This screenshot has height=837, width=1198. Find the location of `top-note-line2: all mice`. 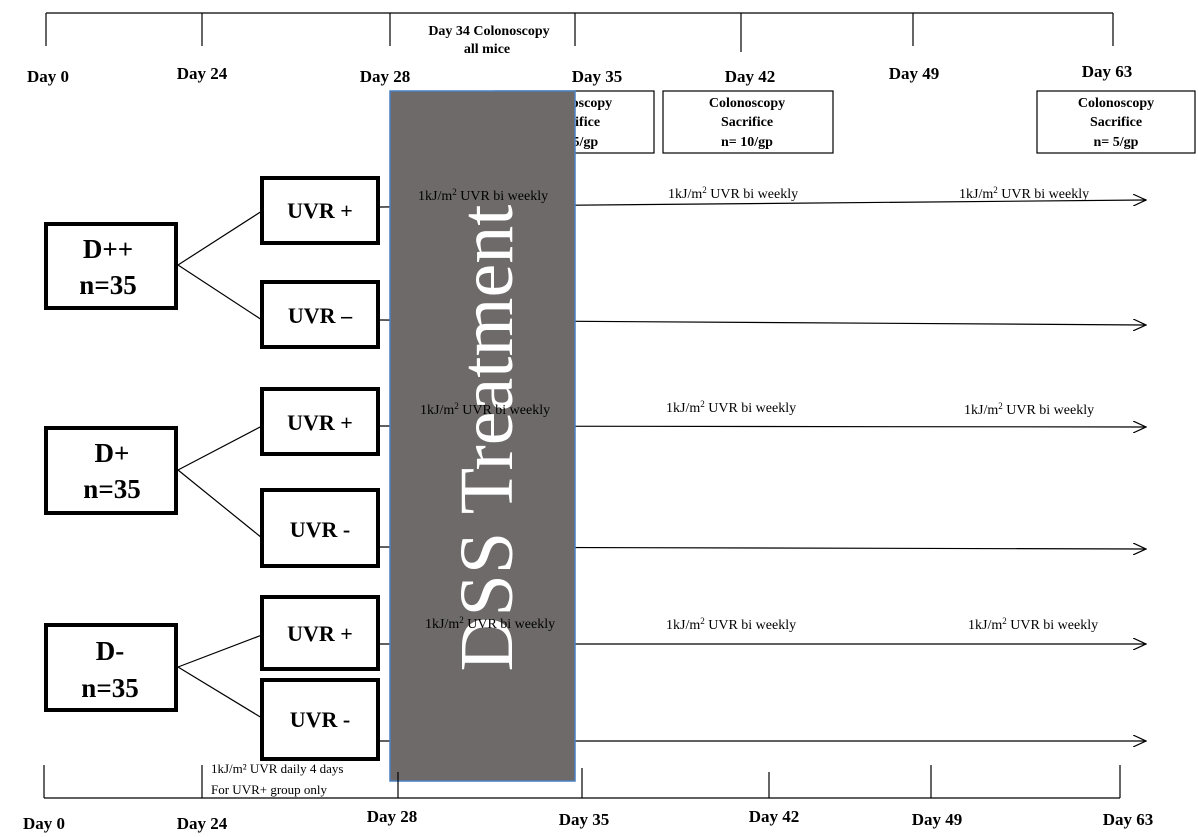

top-note-line2: all mice is located at coordinates (487, 49).